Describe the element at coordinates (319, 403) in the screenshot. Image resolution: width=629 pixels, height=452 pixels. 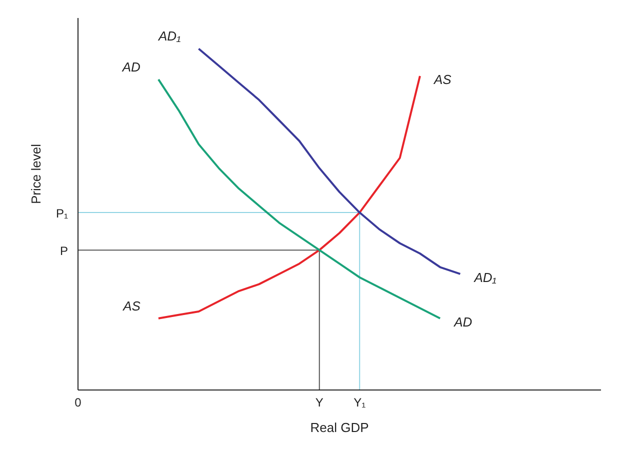
I see `x-tick-label: Y` at that location.